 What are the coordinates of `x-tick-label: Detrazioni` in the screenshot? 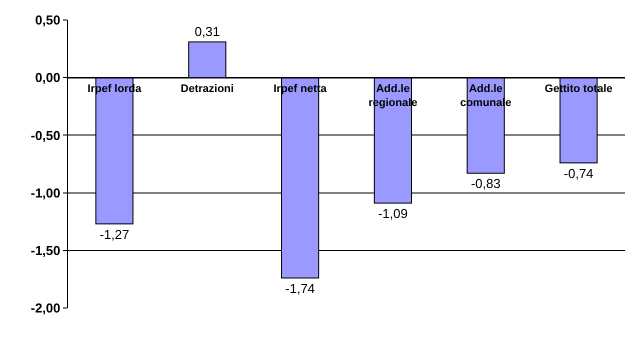 It's located at (207, 88).